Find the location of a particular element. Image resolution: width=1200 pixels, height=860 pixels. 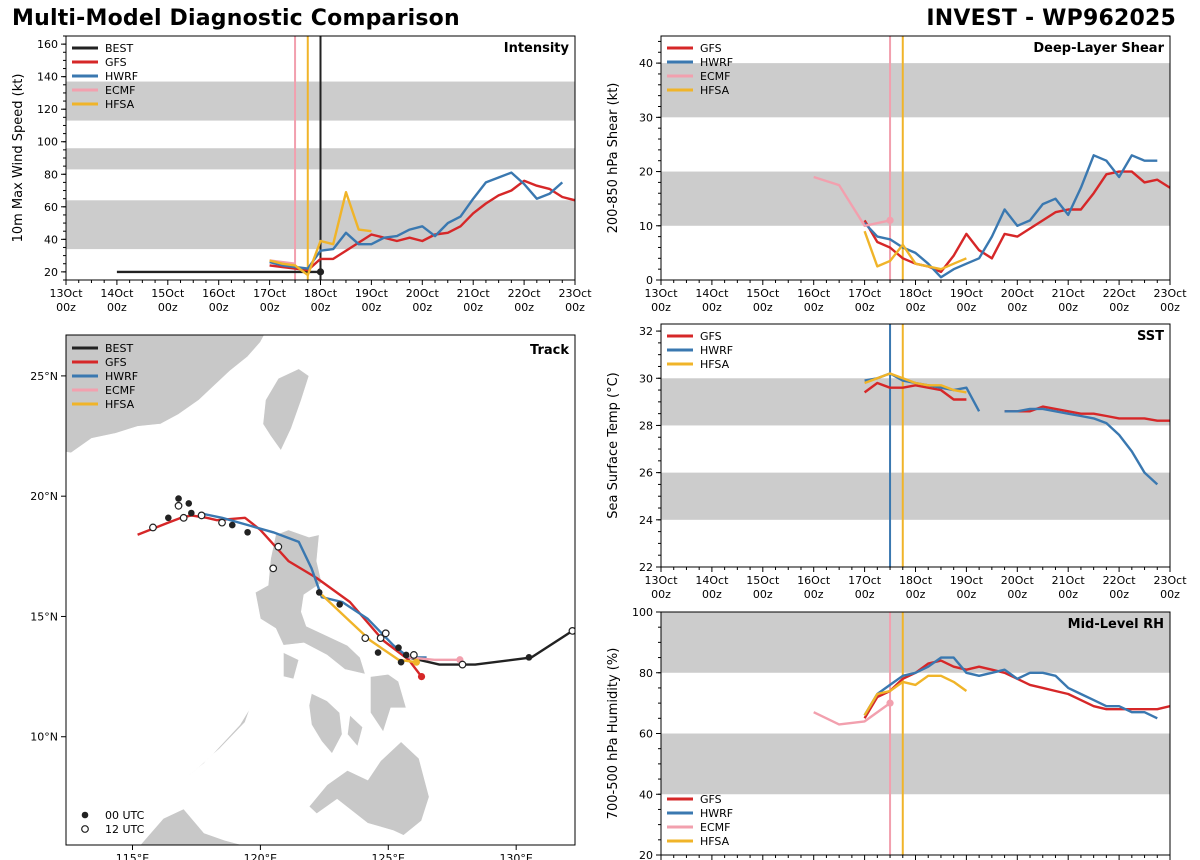

y-axis-label: Sea Surface Temp (°C) is located at coordinates (613, 445).